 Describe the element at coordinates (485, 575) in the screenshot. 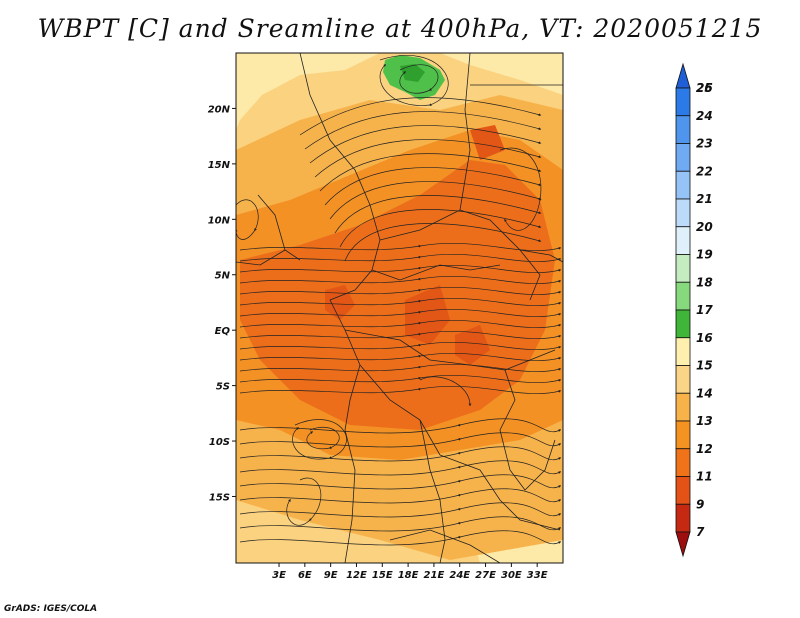

I see `lon-tick-label: 27E` at that location.